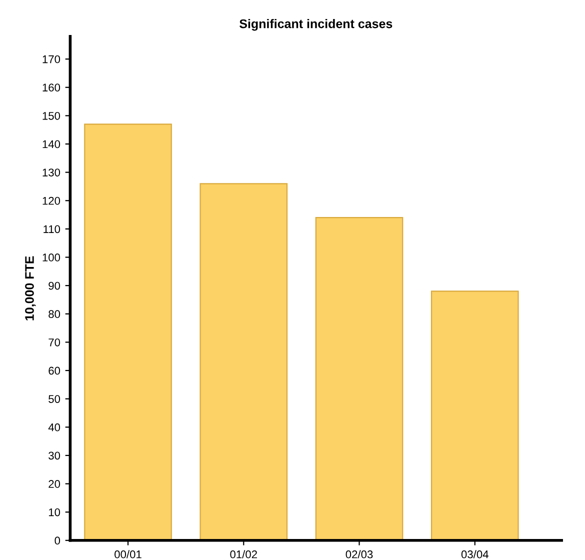 The width and height of the screenshot is (585, 560). What do you see at coordinates (243, 554) in the screenshot?
I see `x-tick-label: 01/02` at bounding box center [243, 554].